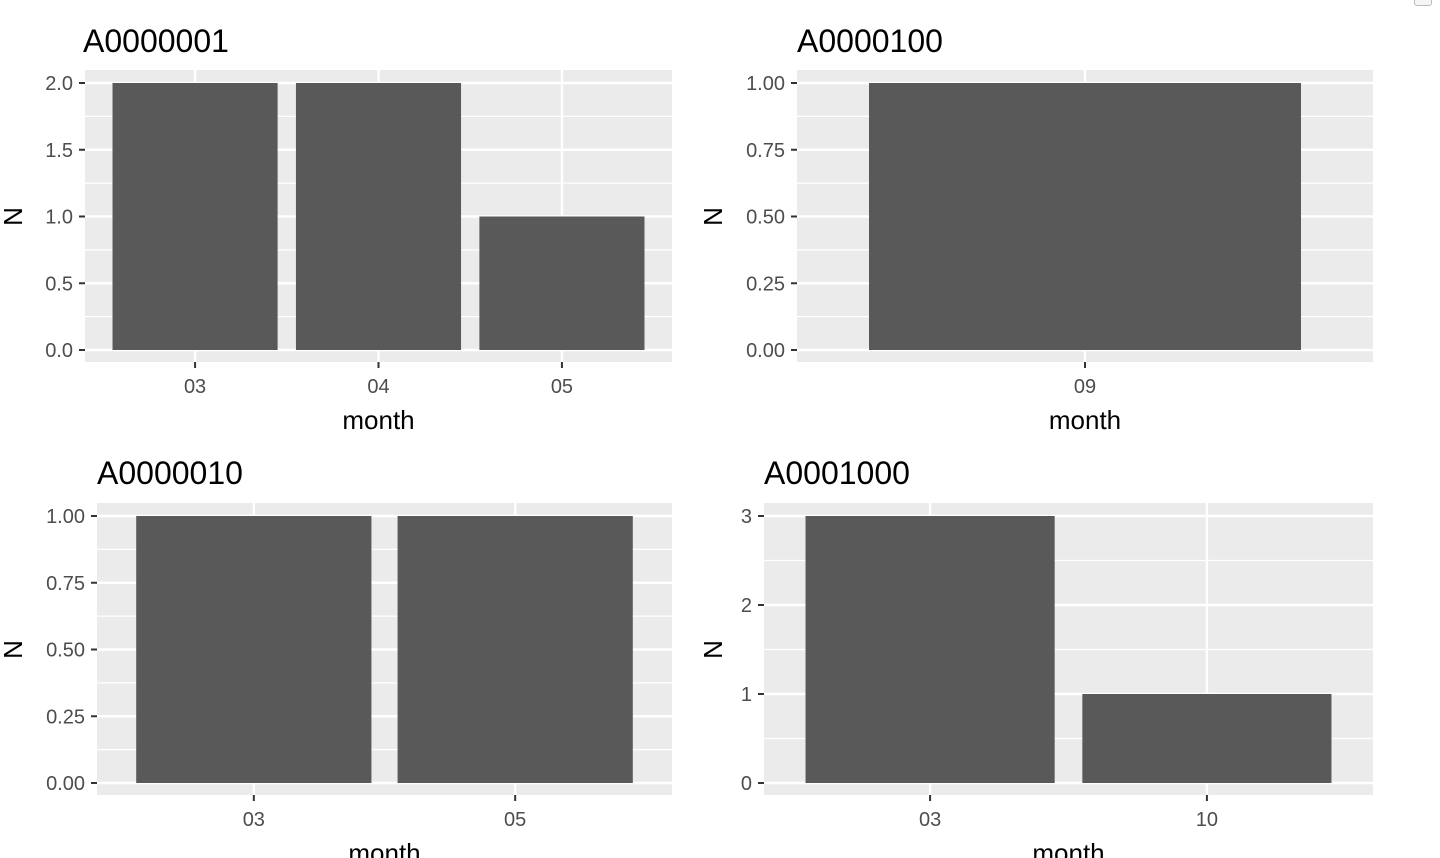 This screenshot has height=858, width=1440. What do you see at coordinates (59, 284) in the screenshot?
I see `y-tick-label: 0.5` at bounding box center [59, 284].